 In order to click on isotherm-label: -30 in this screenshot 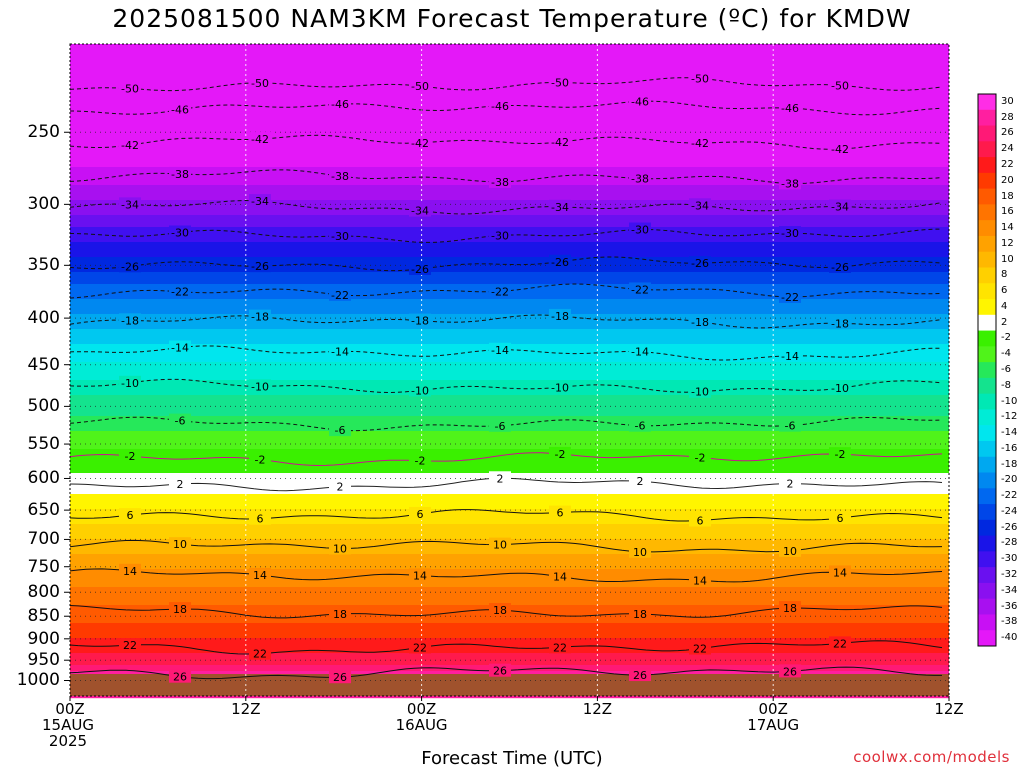, I will do `click(640, 230)`.